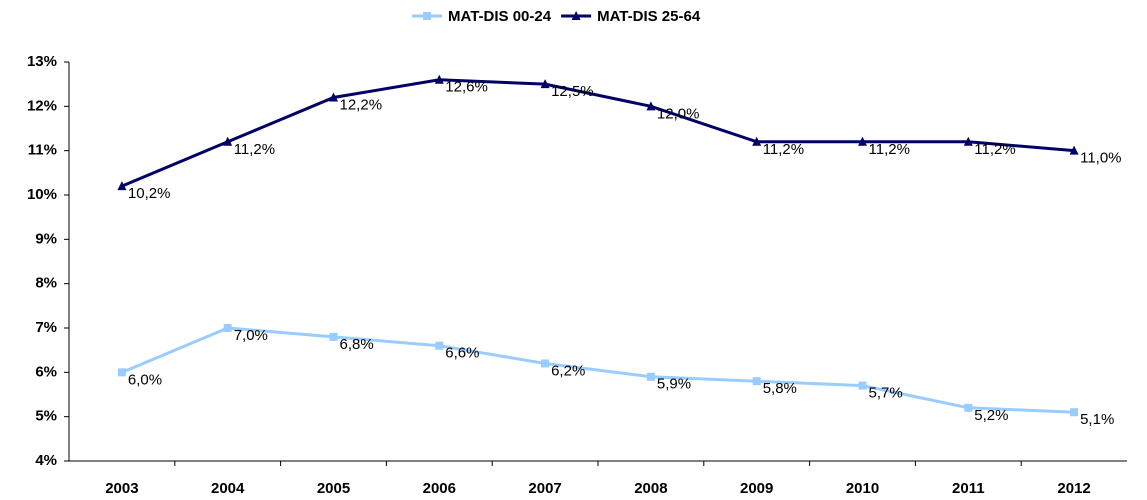 Image resolution: width=1147 pixels, height=500 pixels. Describe the element at coordinates (650, 488) in the screenshot. I see `x-tick-label: 2008` at that location.